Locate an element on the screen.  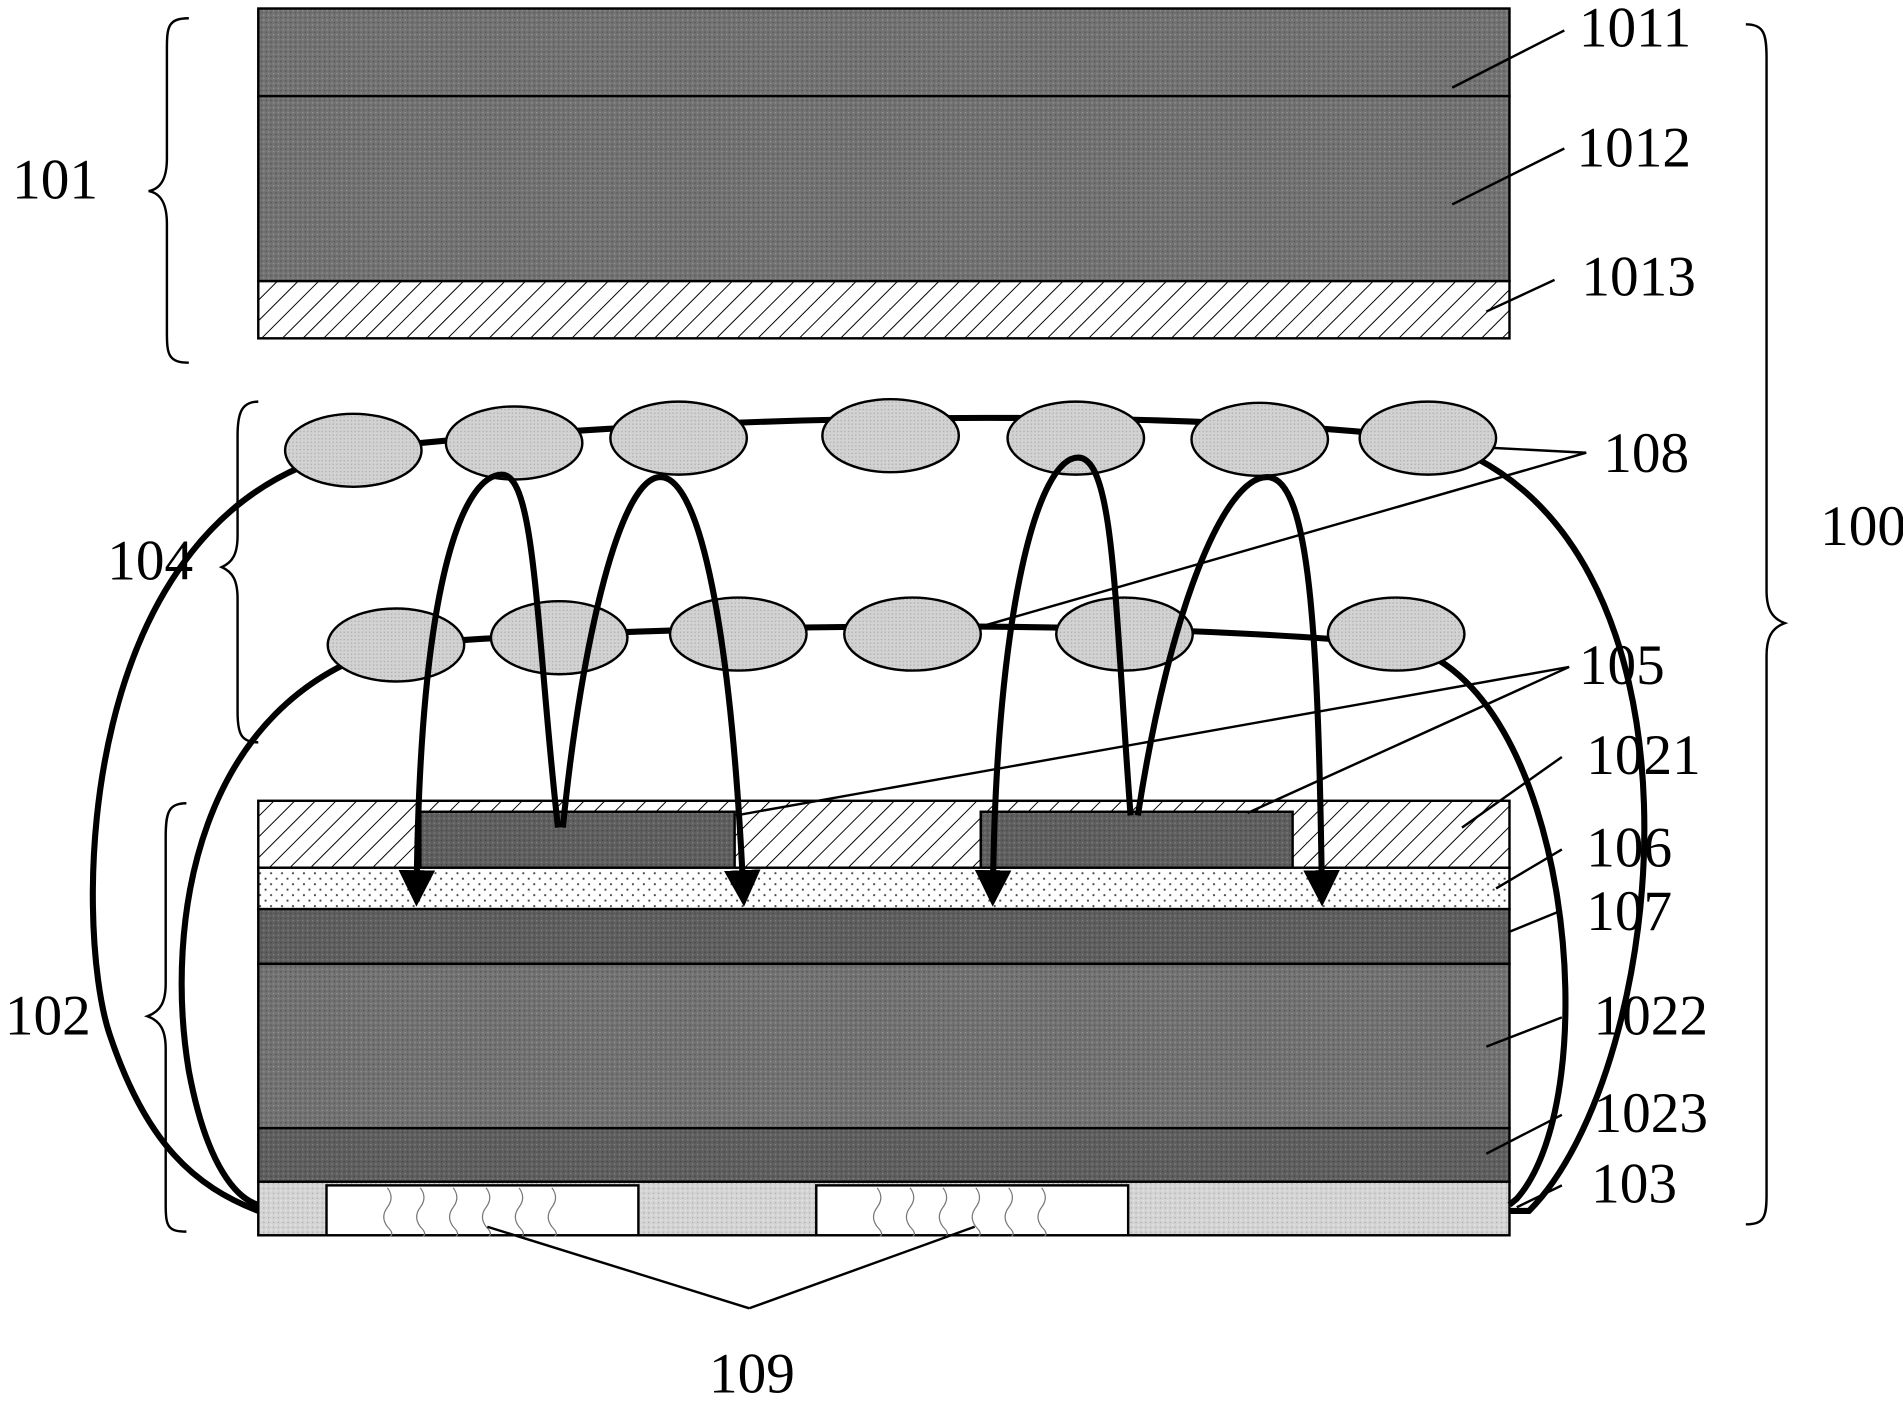
label-102: 102 is located at coordinates (48, 1015).